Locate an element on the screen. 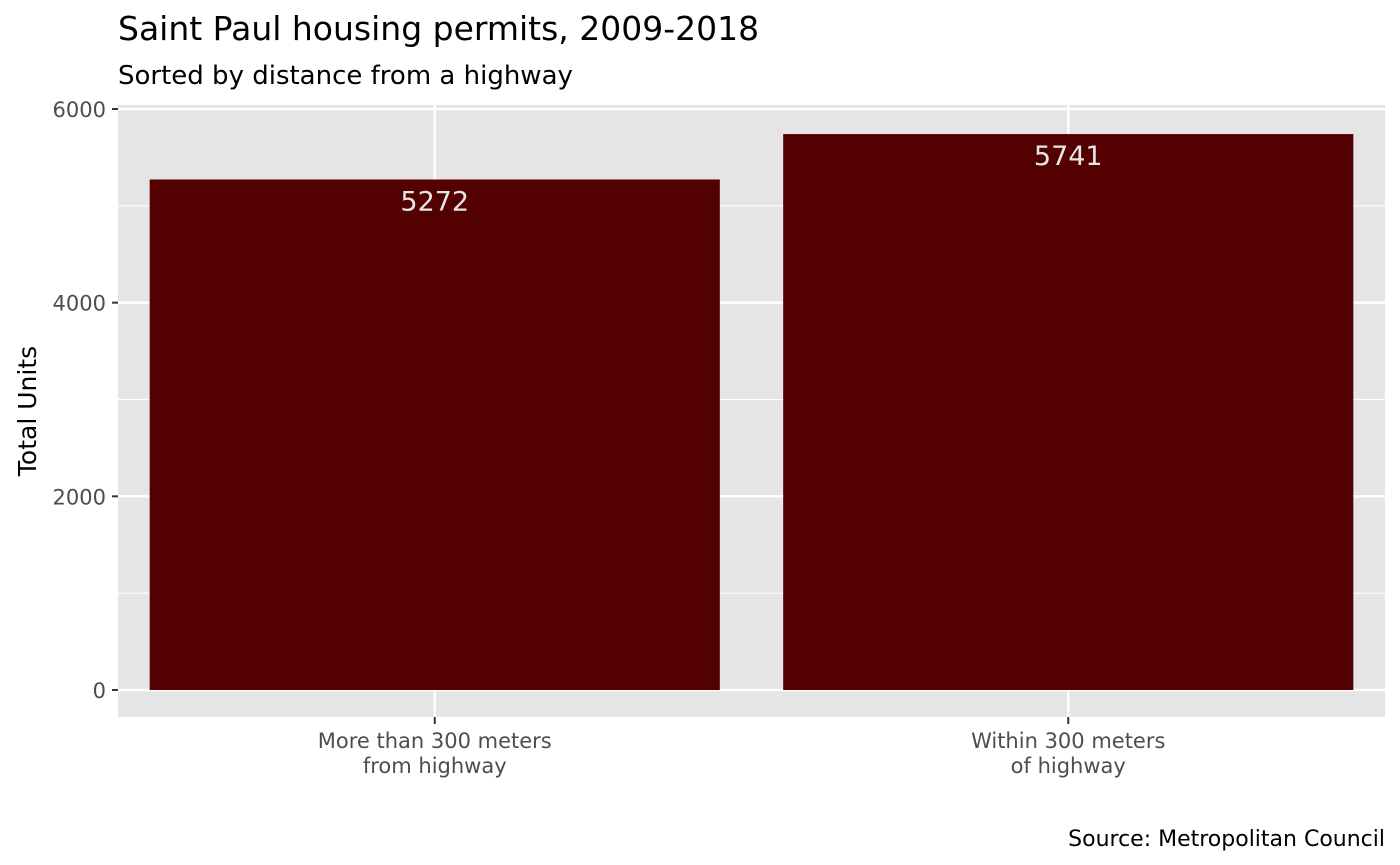 The image size is (1400, 865). x-tick-label: from highway is located at coordinates (435, 766).